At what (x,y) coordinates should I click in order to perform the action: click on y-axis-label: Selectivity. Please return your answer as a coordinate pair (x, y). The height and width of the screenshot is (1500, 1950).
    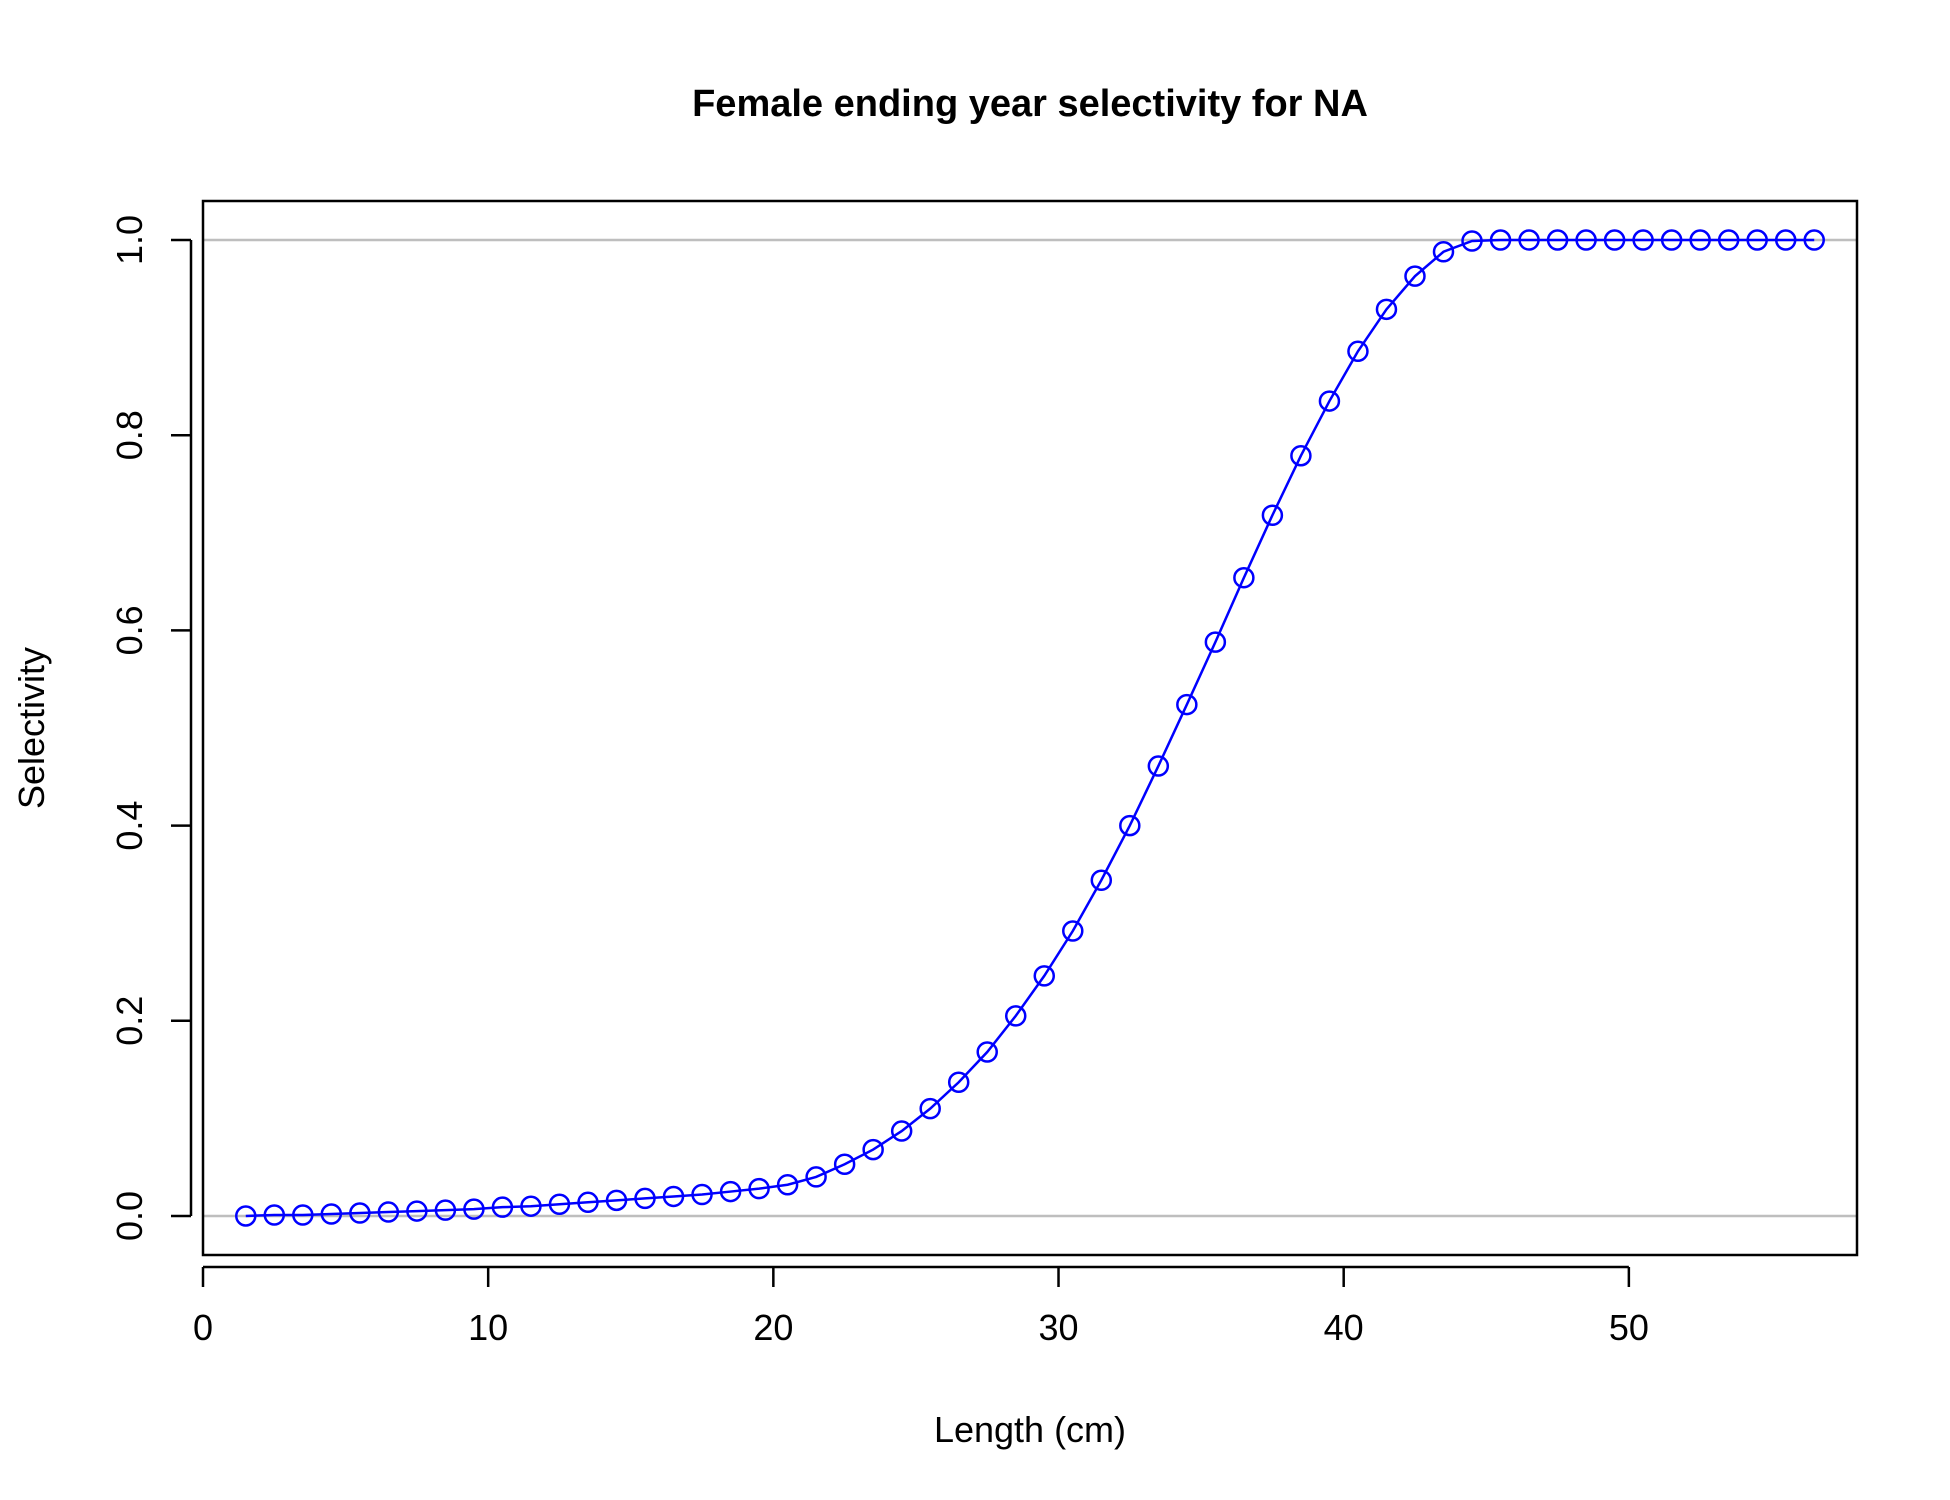
    Looking at the image, I should click on (31, 728).